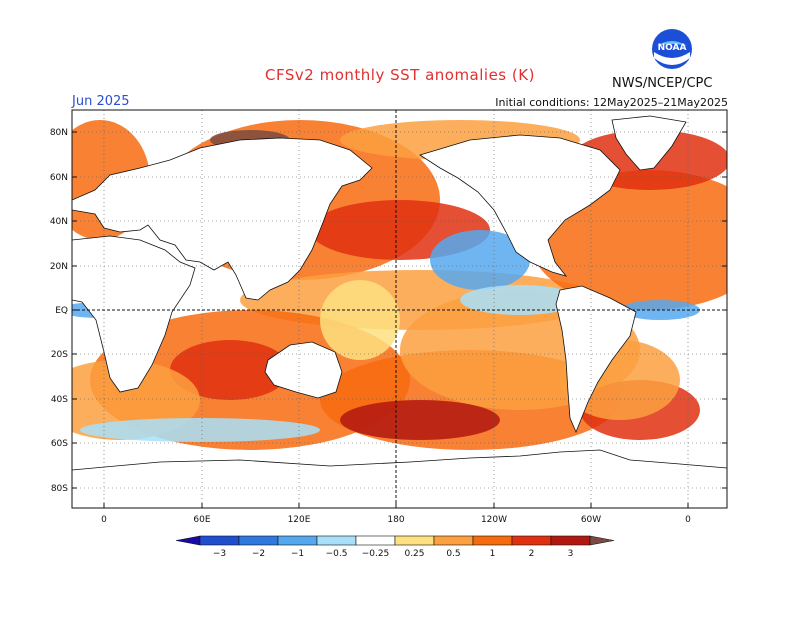 This screenshot has height=618, width=800. Describe the element at coordinates (134, 314) in the screenshot. I see `africa-landmass` at that location.